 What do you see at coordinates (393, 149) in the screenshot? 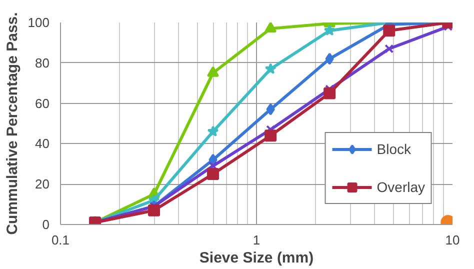
I see `legend-label: Block` at bounding box center [393, 149].